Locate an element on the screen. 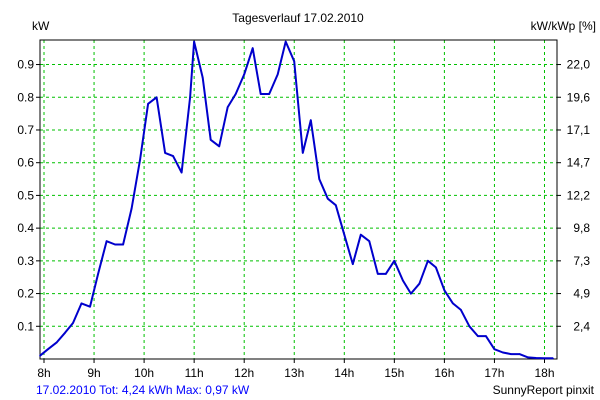 The image size is (600, 400). x-tick-label: 15h is located at coordinates (394, 373).